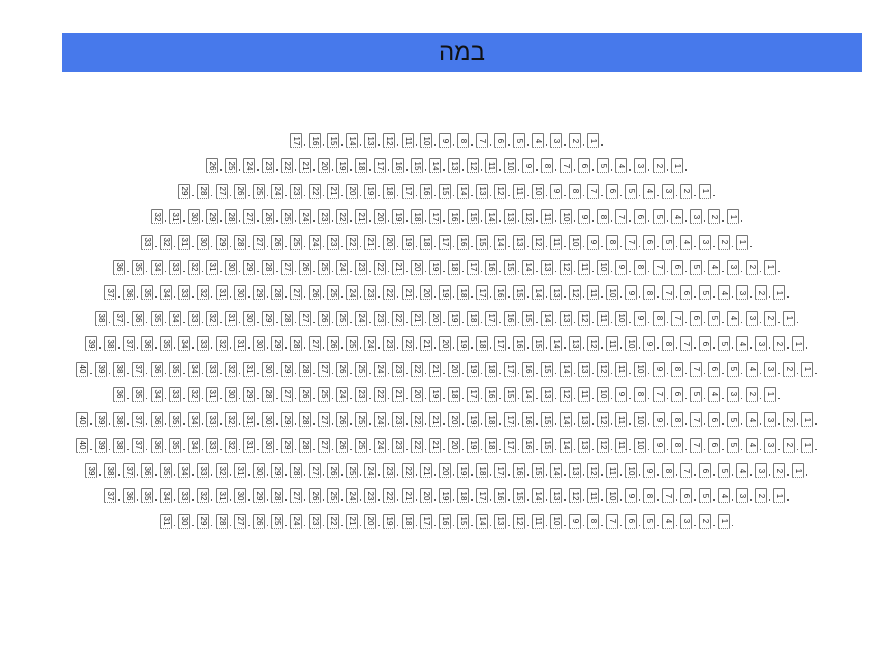  Describe the element at coordinates (94, 343) in the screenshot. I see `seat: 39` at that location.